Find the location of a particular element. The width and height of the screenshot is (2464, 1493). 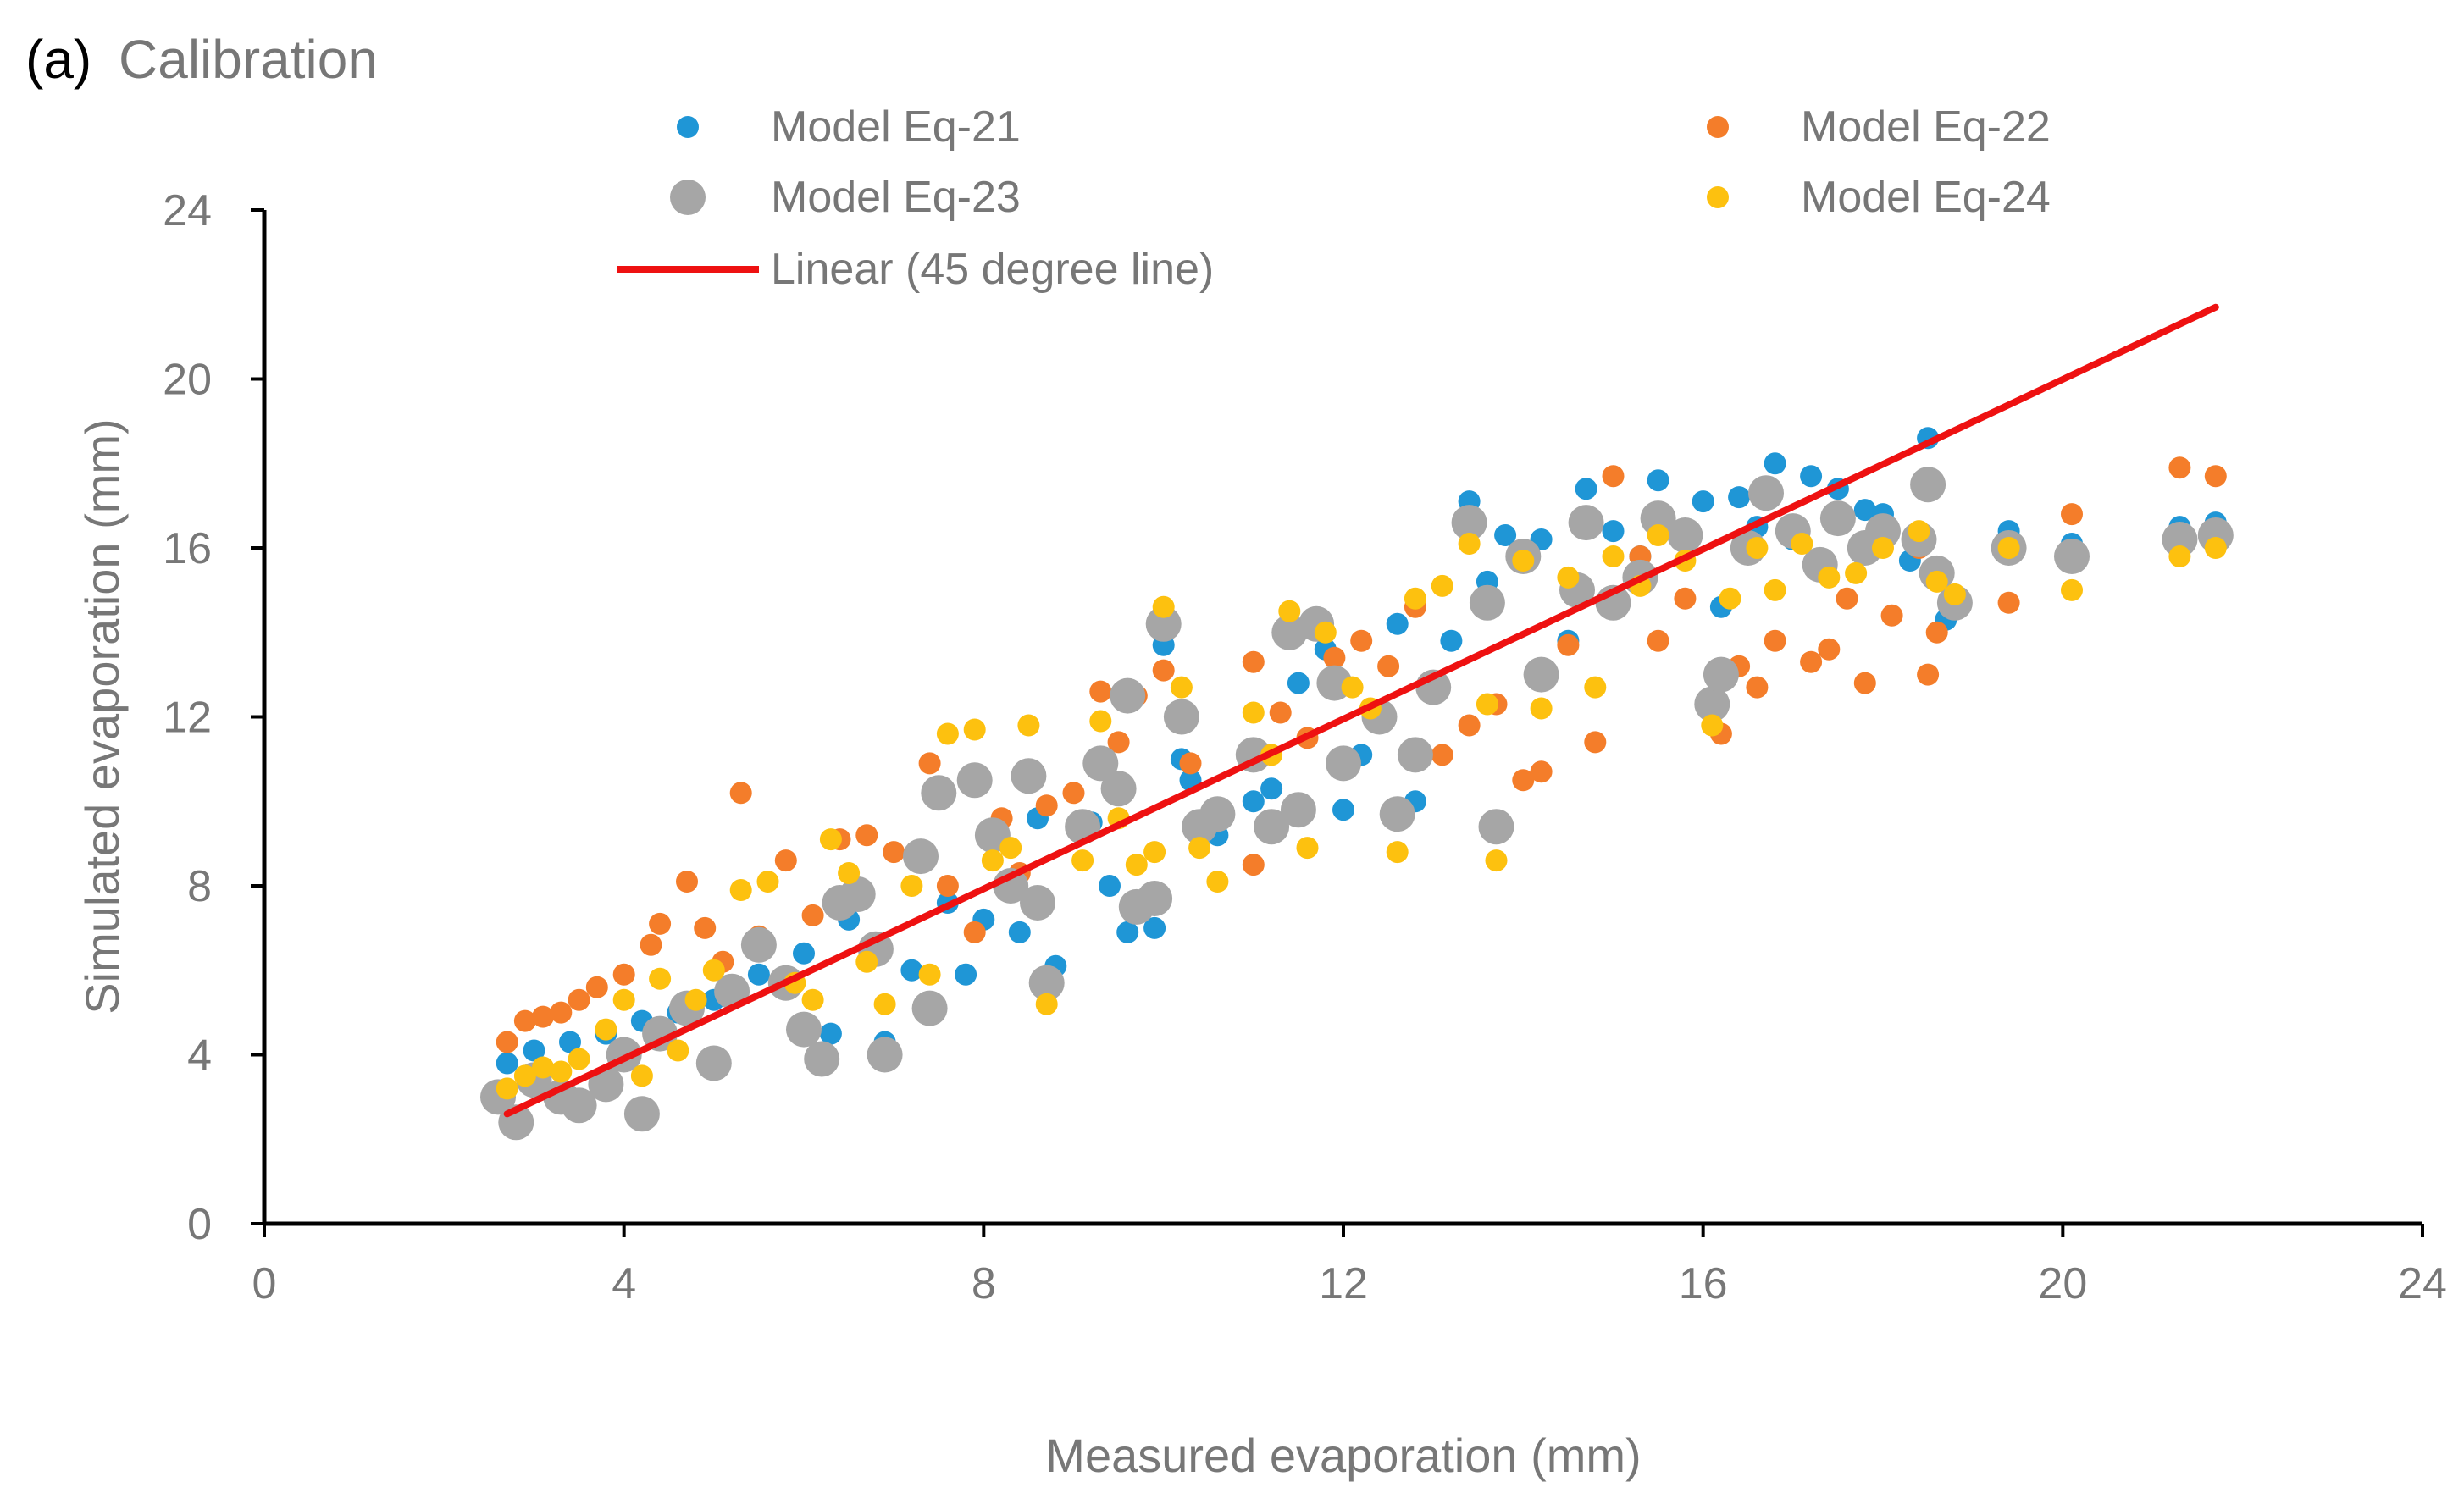

x-tick-label: 16 is located at coordinates (1703, 1283).